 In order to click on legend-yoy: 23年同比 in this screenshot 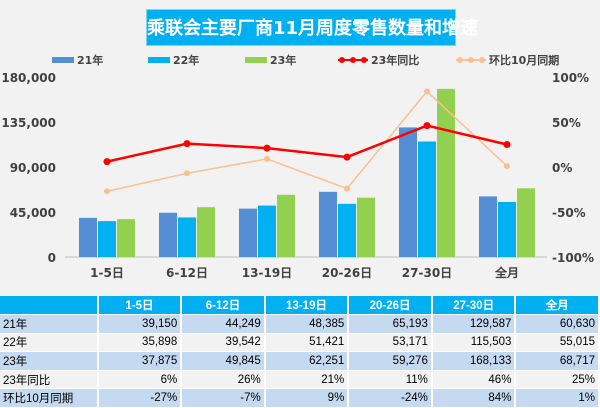, I will do `click(378, 60)`.